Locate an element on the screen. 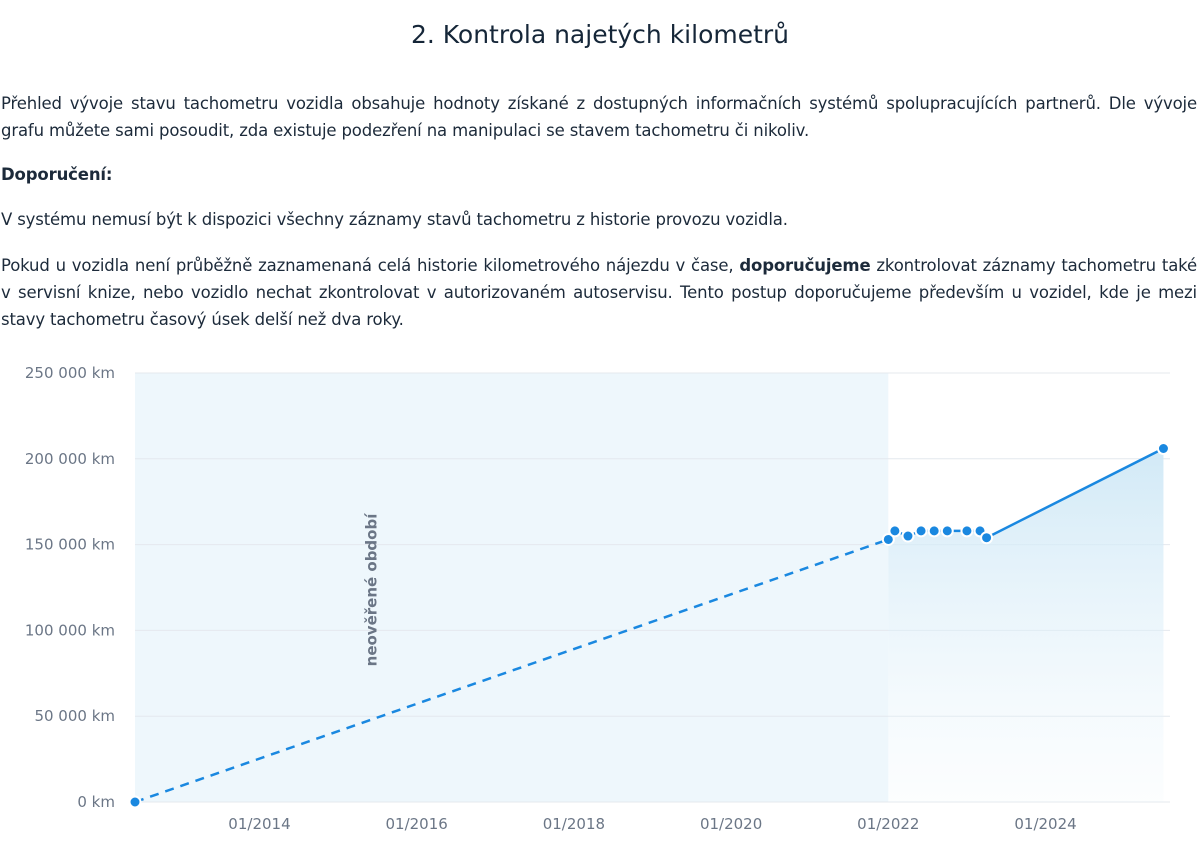 This screenshot has height=857, width=1200. section-title: 2. Kontrola najetých kilometrů is located at coordinates (600, 34).